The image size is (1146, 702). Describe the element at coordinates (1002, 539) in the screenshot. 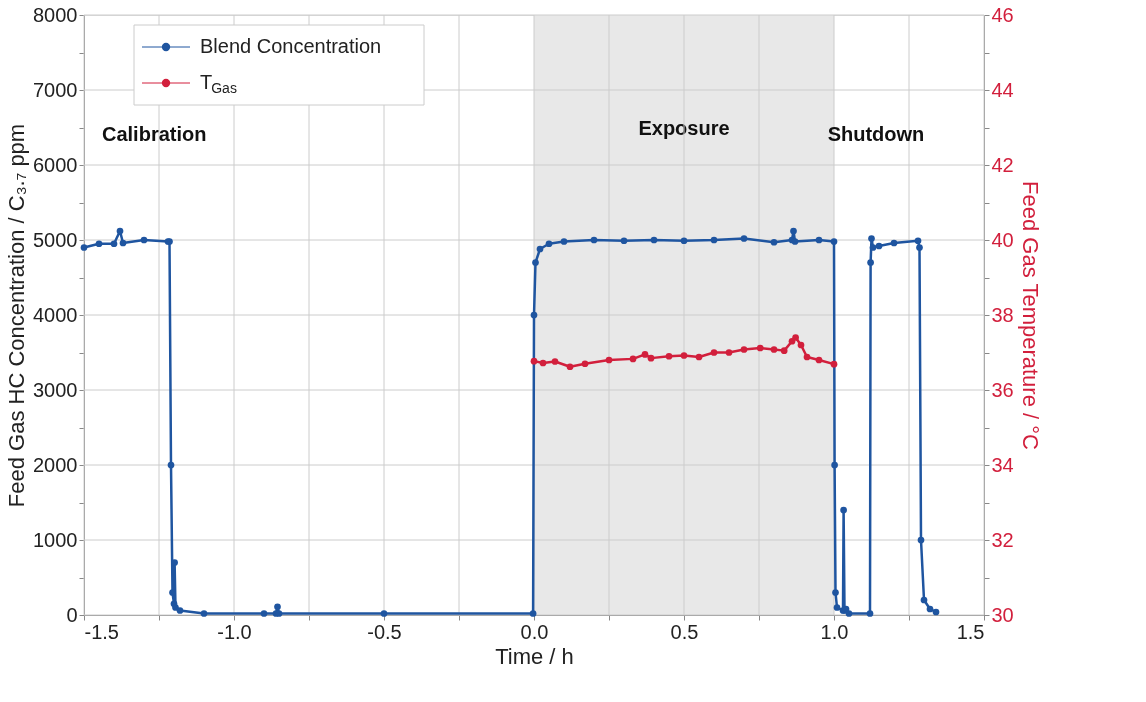

I see `y2-tick-label: 32` at that location.